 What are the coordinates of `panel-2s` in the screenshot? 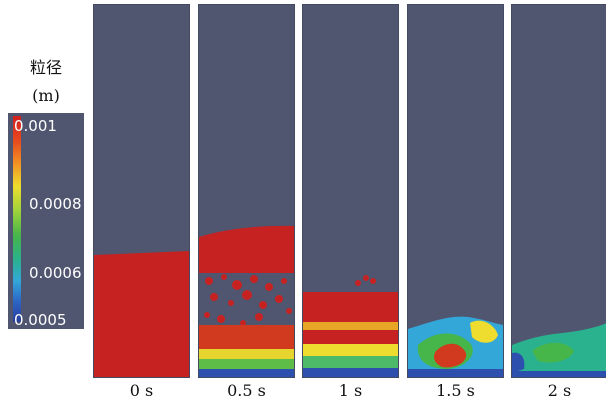 It's located at (558, 191).